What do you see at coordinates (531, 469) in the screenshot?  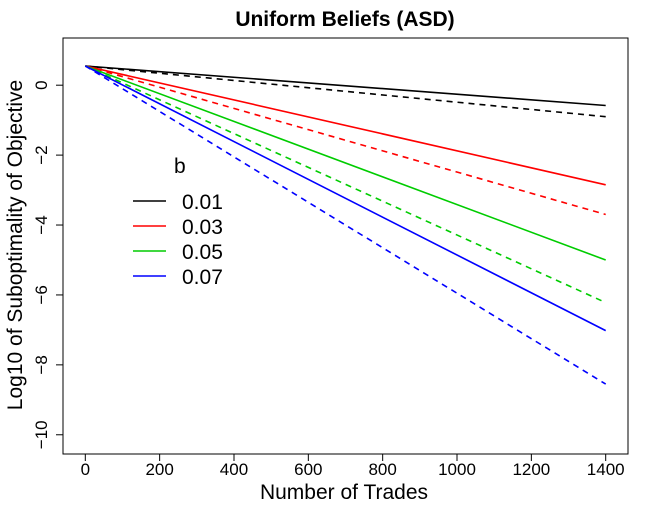 I see `x-tick-label: 1200` at bounding box center [531, 469].